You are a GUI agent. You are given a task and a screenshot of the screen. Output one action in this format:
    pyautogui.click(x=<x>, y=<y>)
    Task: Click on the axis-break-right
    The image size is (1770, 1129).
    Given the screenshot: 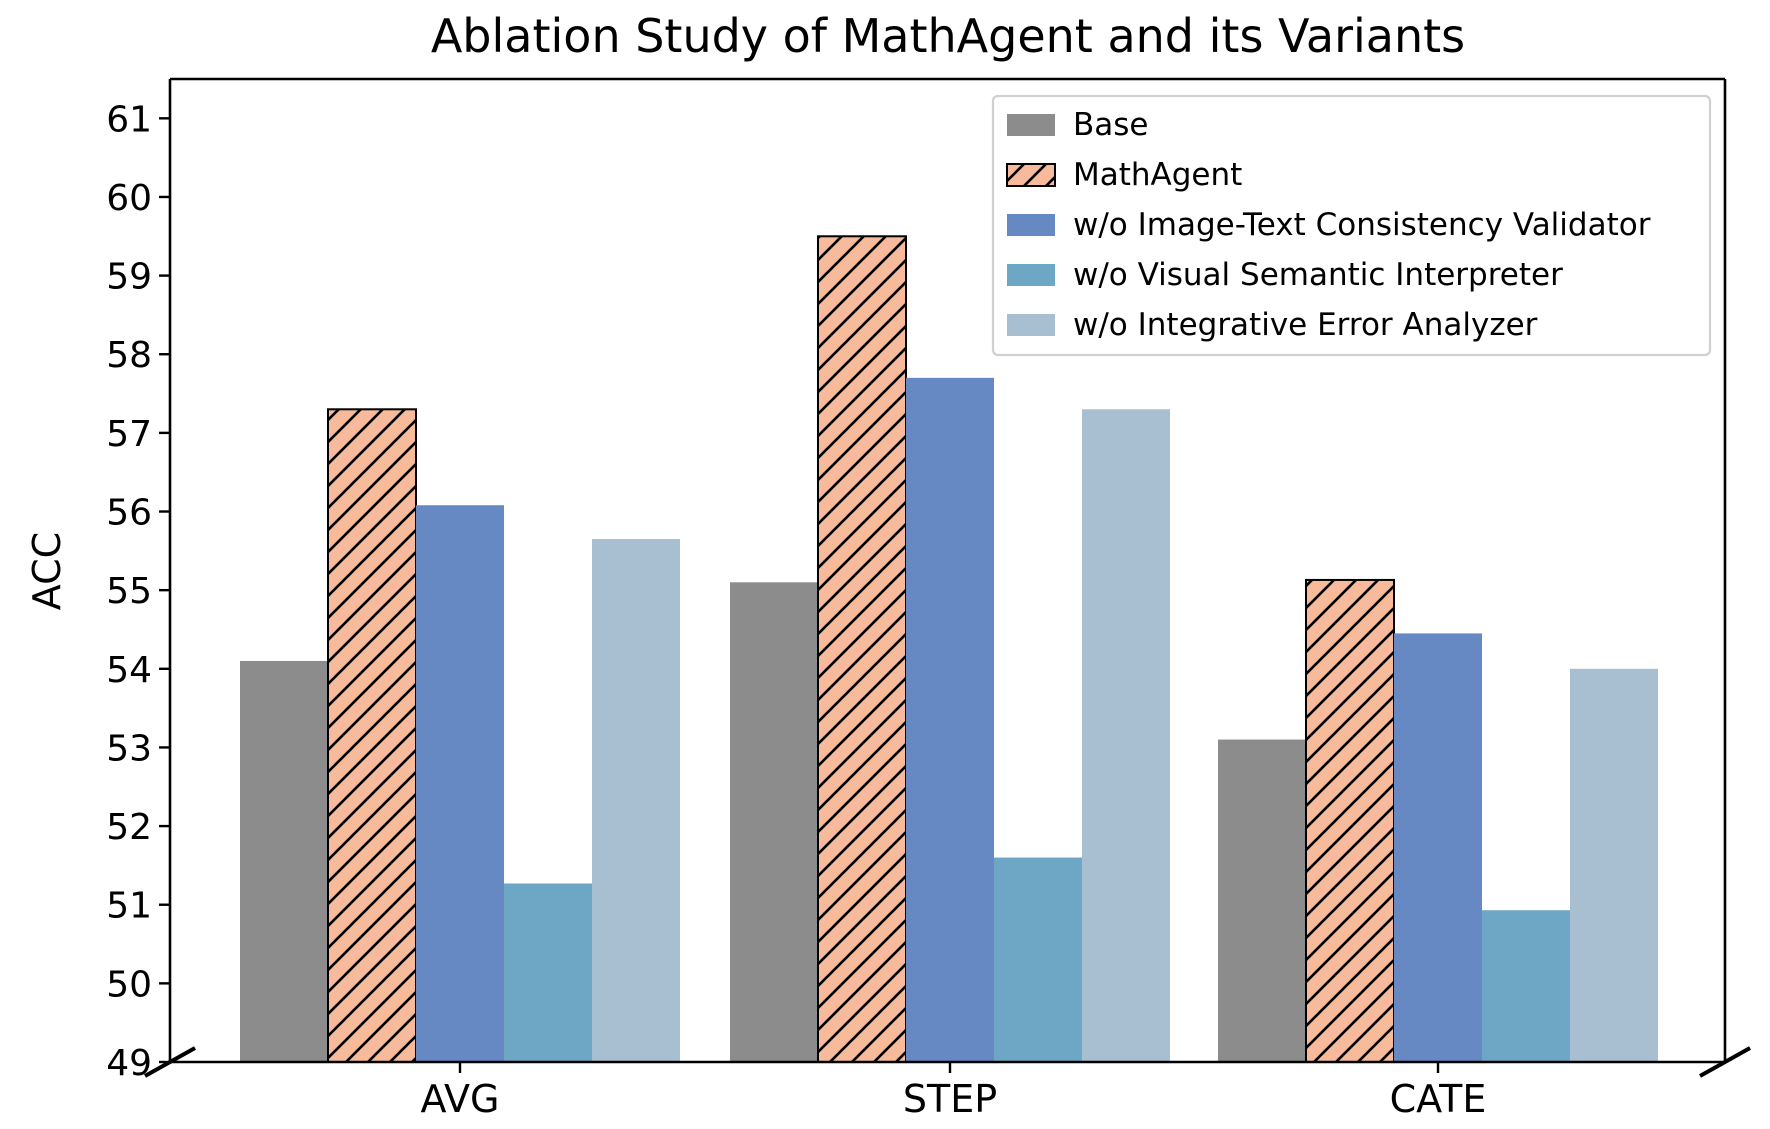 What is the action you would take?
    pyautogui.click(x=1725, y=1062)
    